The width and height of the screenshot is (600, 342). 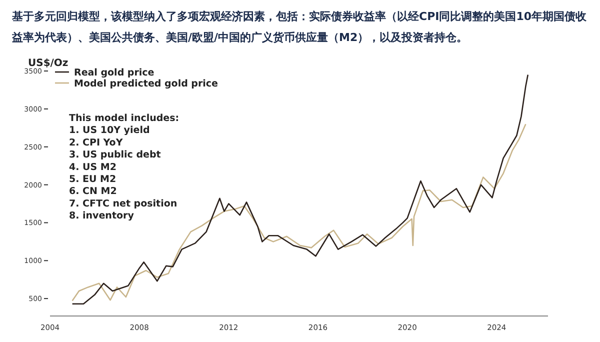 I want to click on legend-label: Model predicted gold price, so click(x=146, y=84).